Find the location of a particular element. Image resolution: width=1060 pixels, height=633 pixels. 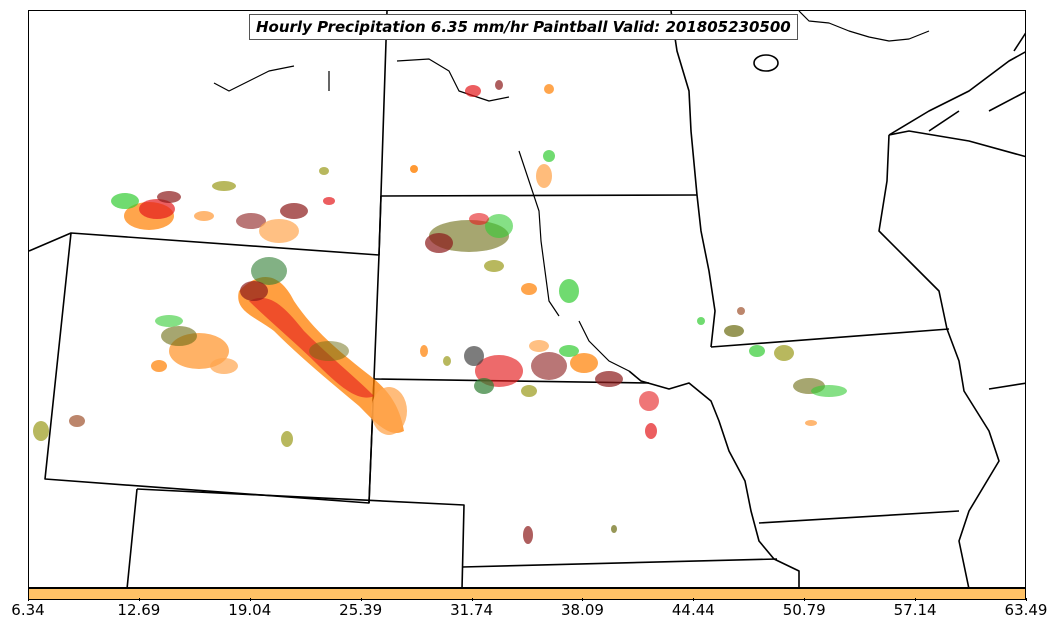

state-line-wy-mt is located at coordinates (208, 133).